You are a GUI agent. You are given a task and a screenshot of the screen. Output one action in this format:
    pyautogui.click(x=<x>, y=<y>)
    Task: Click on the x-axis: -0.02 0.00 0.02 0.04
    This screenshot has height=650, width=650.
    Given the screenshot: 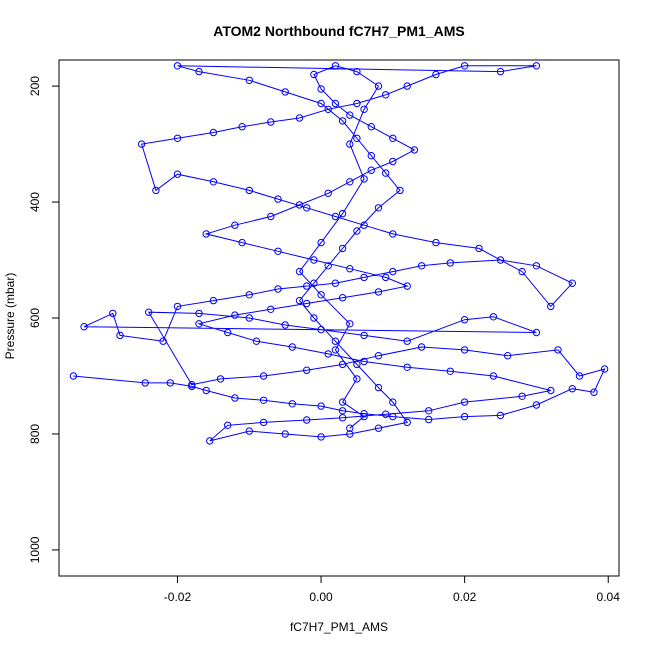 What is the action you would take?
    pyautogui.click(x=392, y=590)
    